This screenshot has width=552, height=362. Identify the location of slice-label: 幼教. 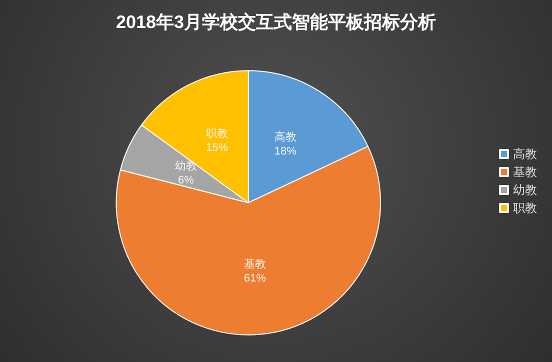
(185, 165).